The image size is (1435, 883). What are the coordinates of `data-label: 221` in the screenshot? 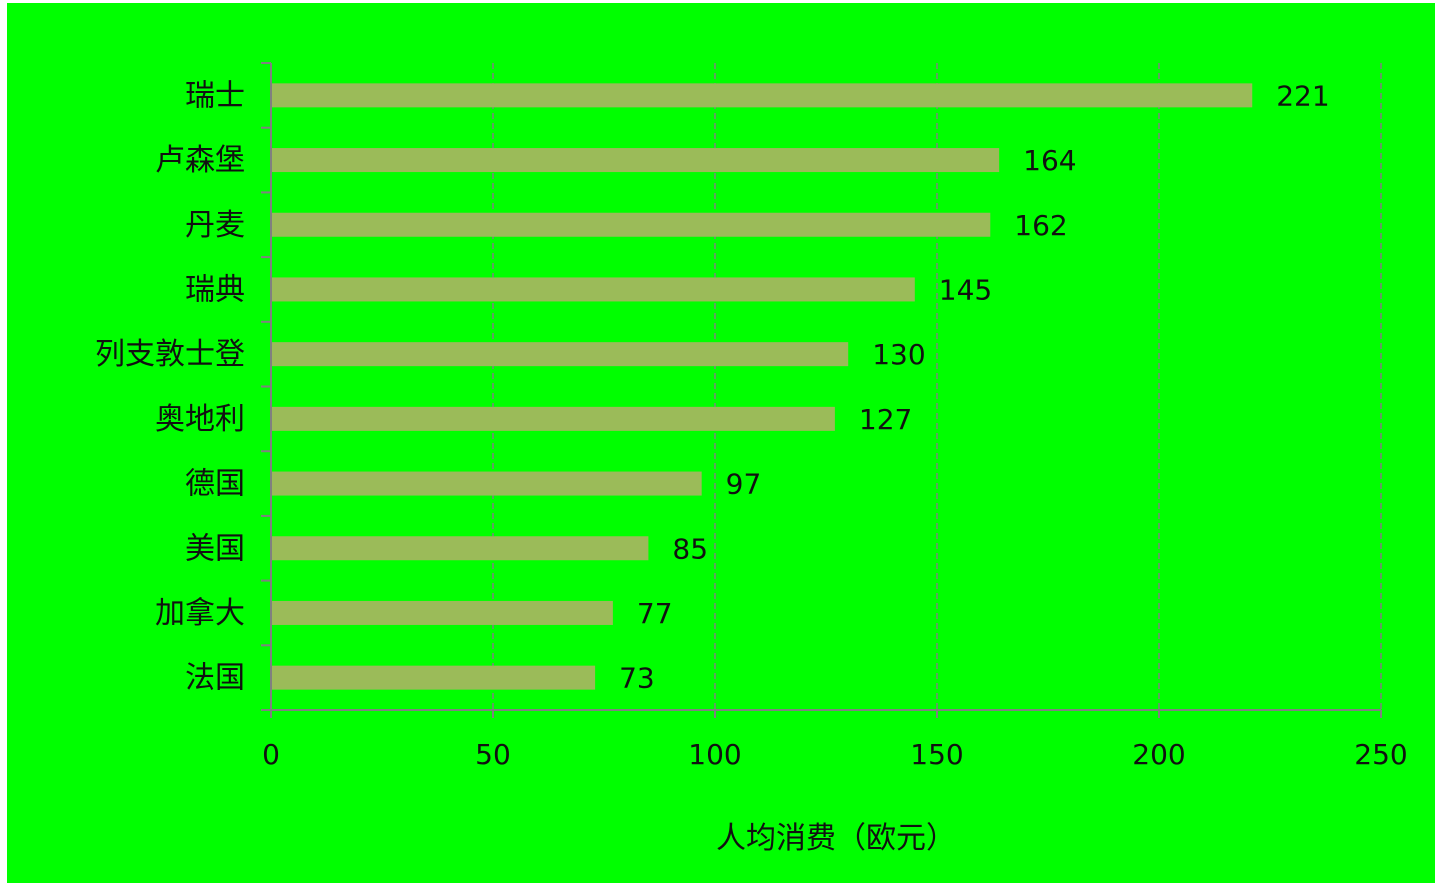 It's located at (1302, 95).